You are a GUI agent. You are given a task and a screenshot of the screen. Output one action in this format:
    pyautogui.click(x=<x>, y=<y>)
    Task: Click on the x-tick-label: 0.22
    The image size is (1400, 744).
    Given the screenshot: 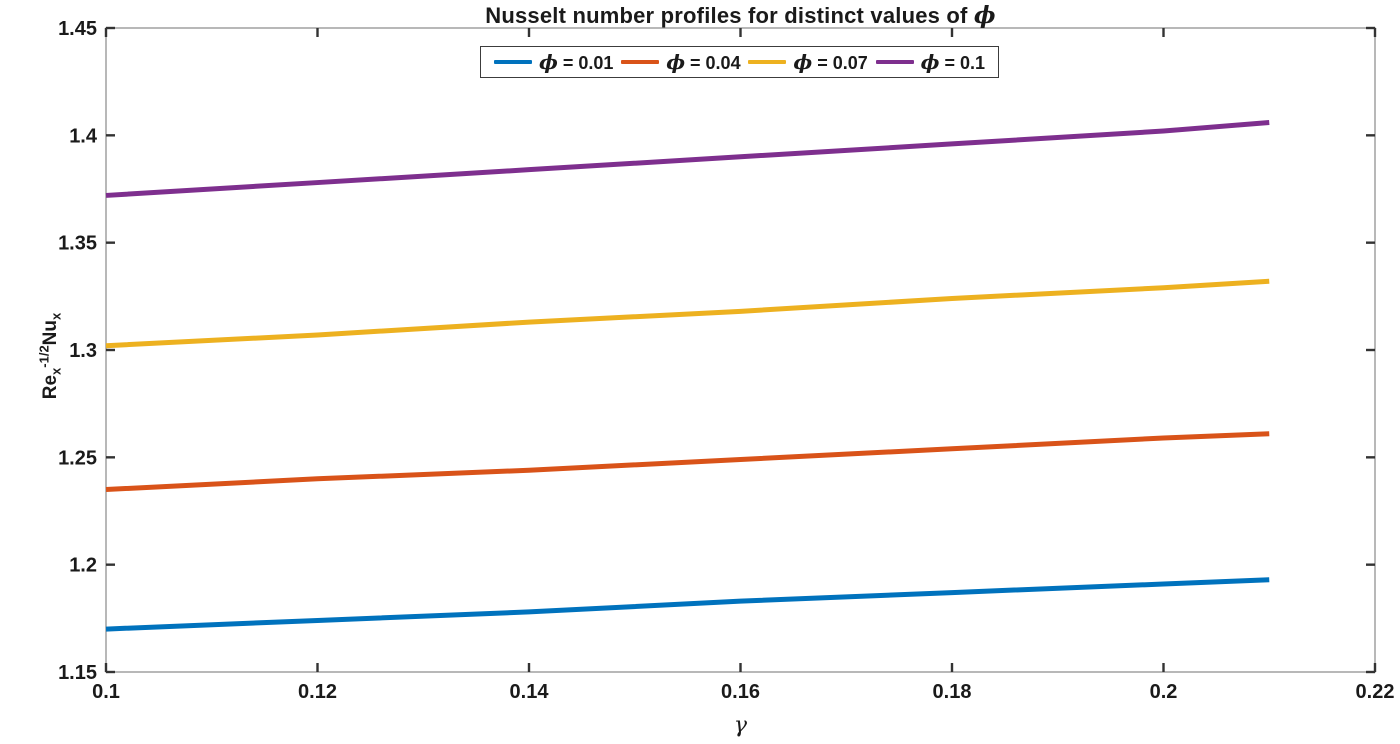 What is the action you would take?
    pyautogui.click(x=1375, y=692)
    